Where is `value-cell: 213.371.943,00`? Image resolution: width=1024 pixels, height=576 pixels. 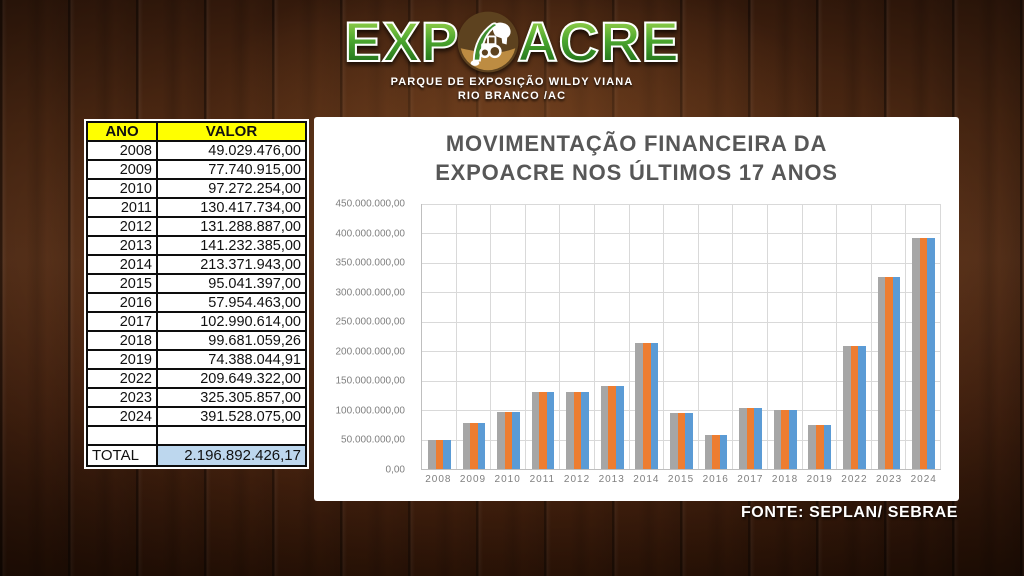 value-cell: 213.371.943,00 is located at coordinates (231, 264).